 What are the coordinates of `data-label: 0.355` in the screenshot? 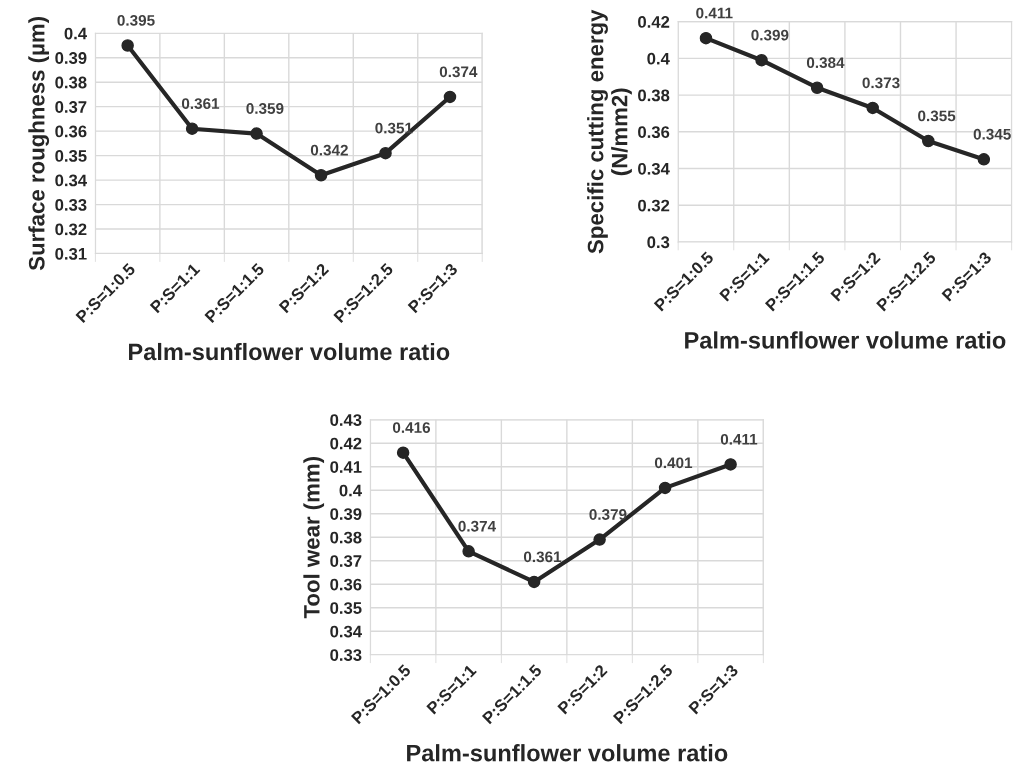 It's located at (937, 116).